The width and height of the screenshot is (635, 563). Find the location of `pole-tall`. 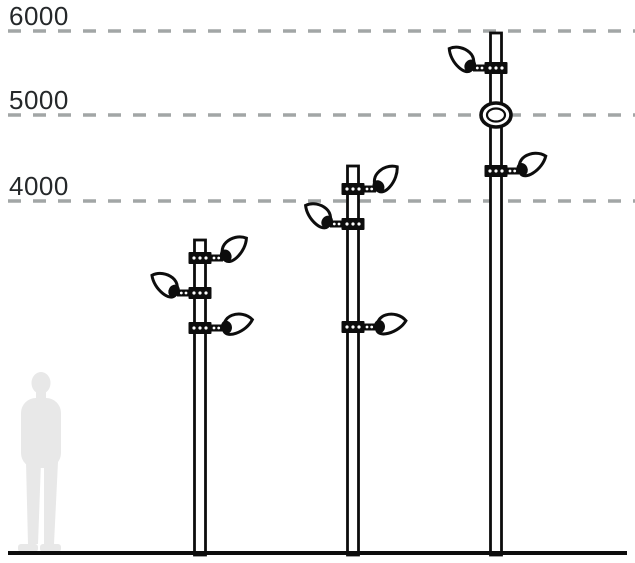

pole-tall is located at coordinates (497, 294).